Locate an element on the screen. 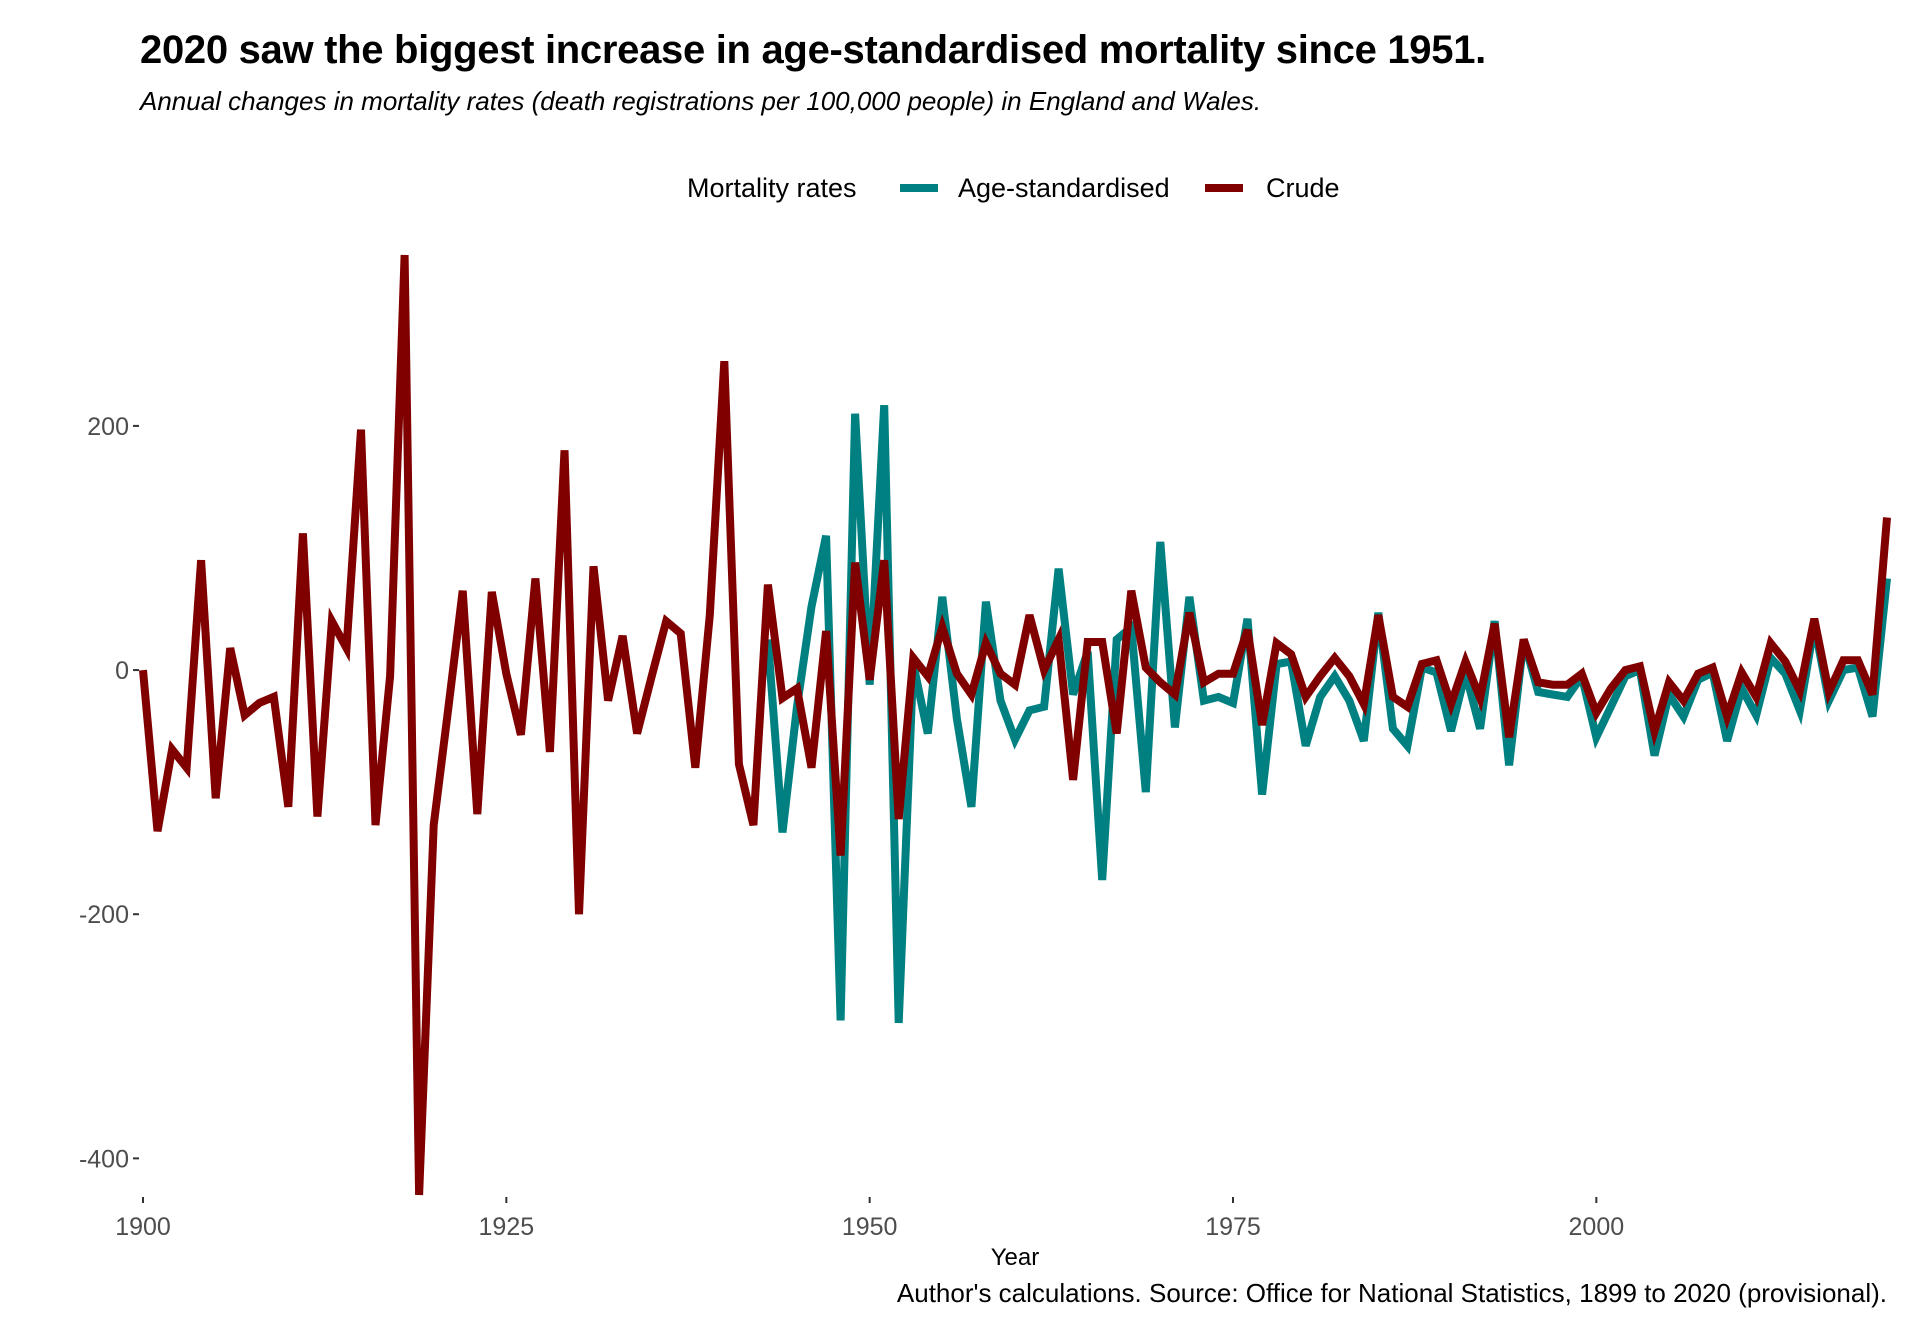  legend: Mortality rates Age-standardised Crude is located at coordinates (1013, 188).